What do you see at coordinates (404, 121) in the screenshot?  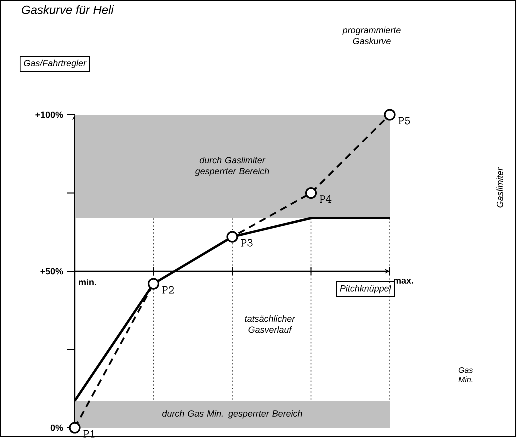 I see `data-label: P5` at bounding box center [404, 121].